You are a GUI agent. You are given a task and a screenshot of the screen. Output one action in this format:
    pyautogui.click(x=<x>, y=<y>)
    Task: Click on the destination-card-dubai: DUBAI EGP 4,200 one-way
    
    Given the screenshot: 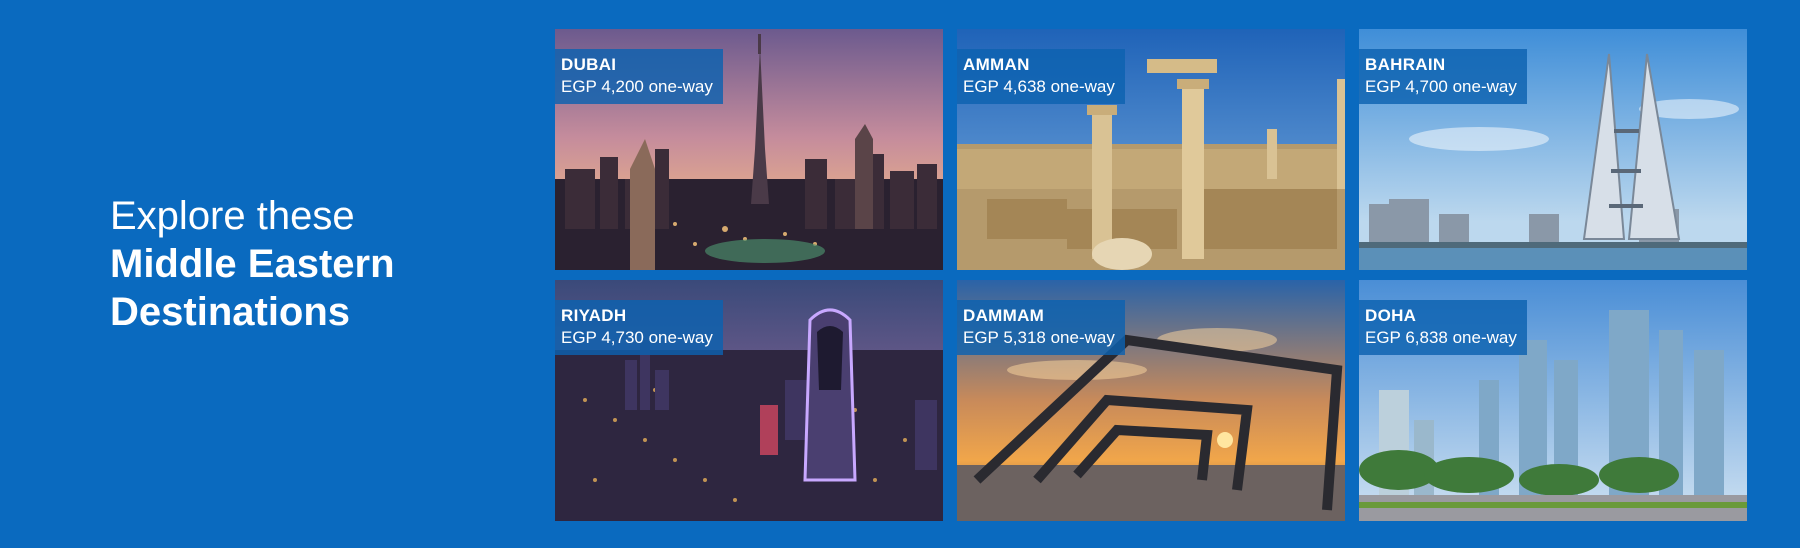 What is the action you would take?
    pyautogui.click(x=749, y=149)
    